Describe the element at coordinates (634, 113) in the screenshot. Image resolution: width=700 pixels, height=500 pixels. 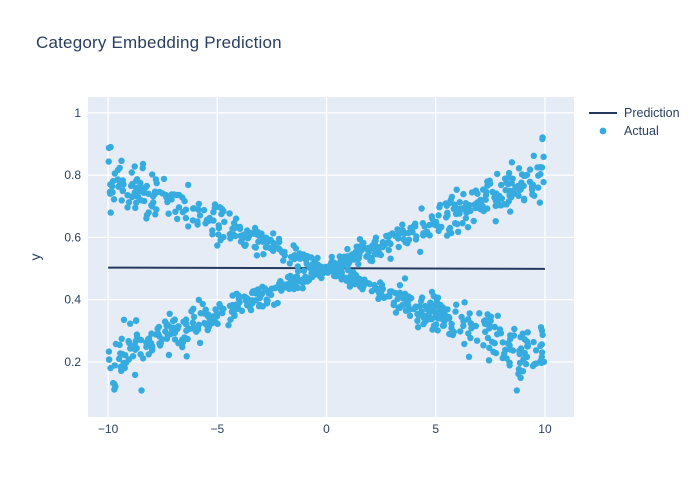
I see `legend-item-prediction: Prediction` at that location.